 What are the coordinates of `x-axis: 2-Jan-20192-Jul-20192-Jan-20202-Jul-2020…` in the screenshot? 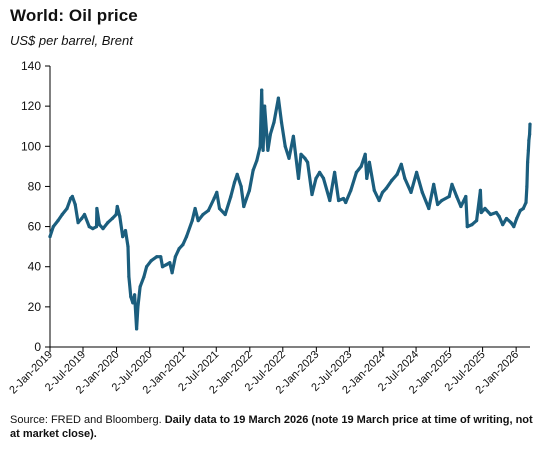 It's located at (268, 371).